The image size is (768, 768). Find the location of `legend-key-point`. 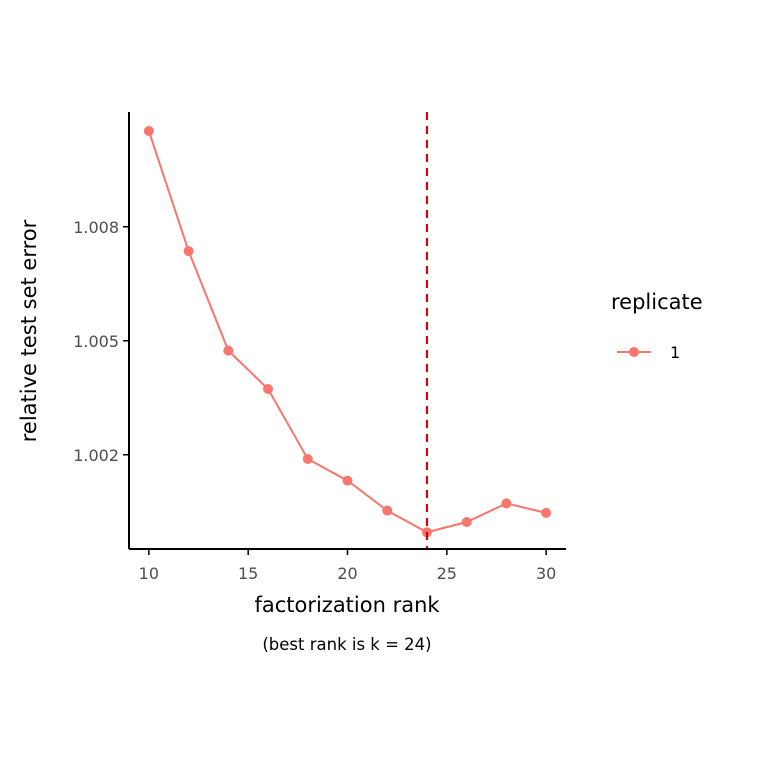

legend-key-point is located at coordinates (634, 352).